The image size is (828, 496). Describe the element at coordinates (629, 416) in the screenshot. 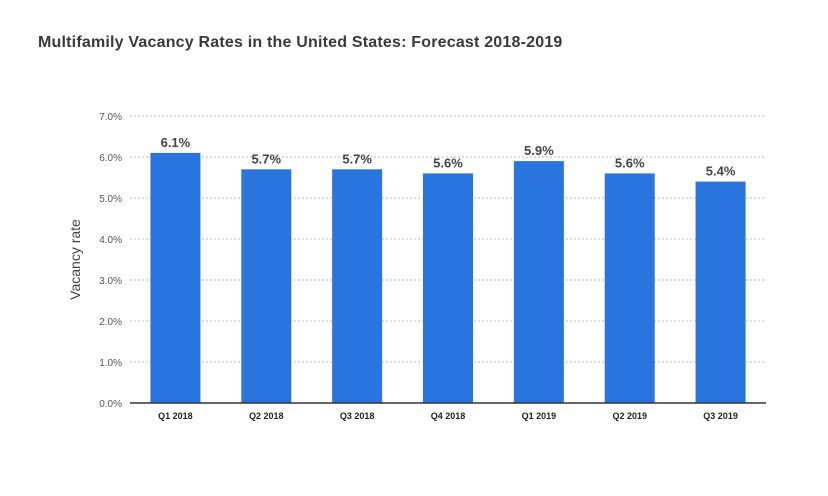

I see `x-tick-label: Q2 2019` at that location.